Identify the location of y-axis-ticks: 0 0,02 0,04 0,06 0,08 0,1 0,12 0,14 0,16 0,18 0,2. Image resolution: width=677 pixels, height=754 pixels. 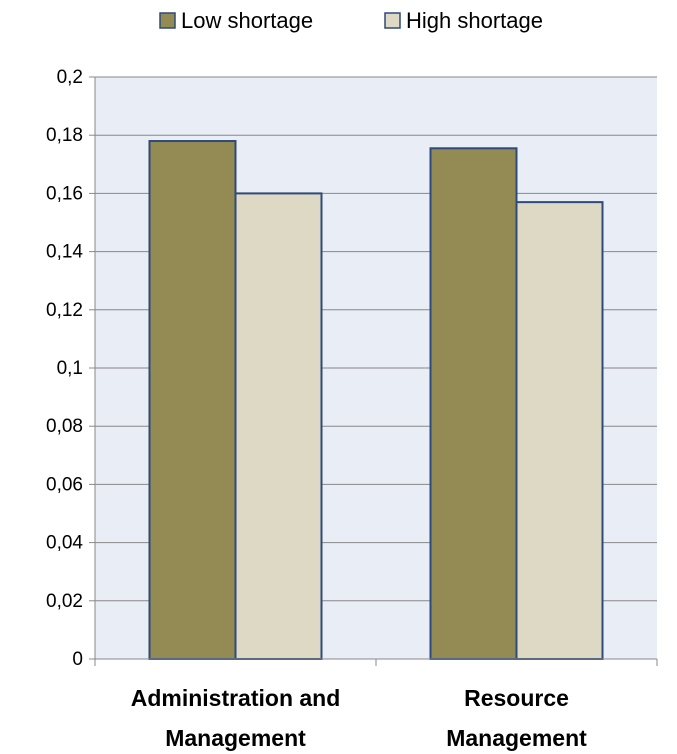
(70, 368).